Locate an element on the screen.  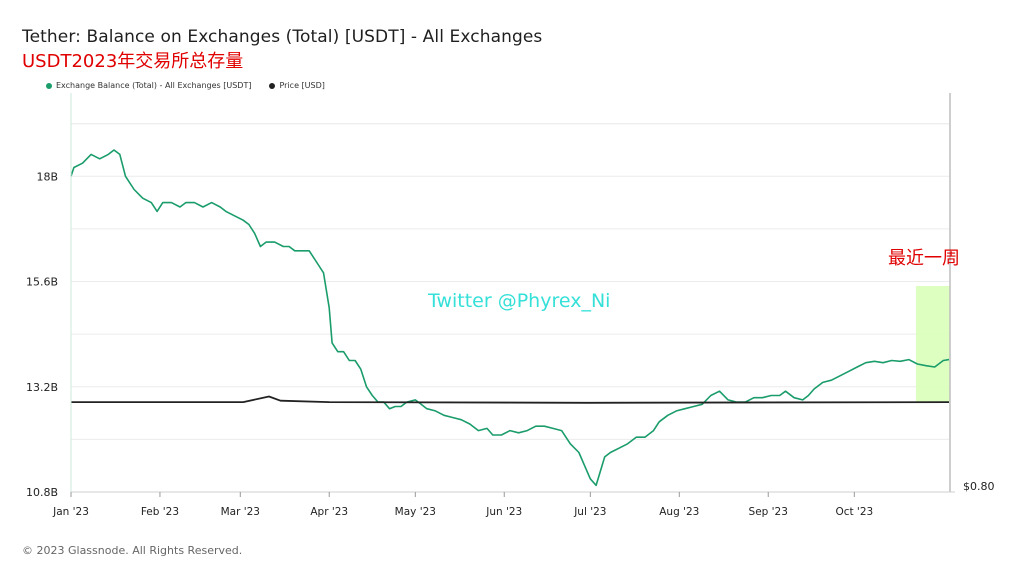
y-tick-label: 13.2B is located at coordinates (42, 387).